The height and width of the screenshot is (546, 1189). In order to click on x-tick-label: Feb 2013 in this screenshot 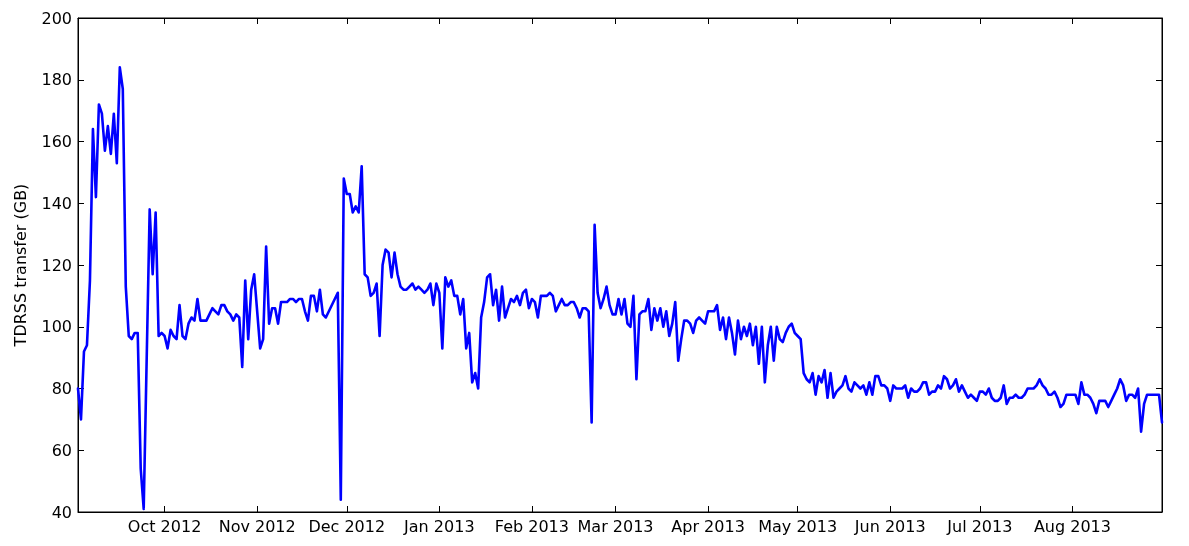, I will do `click(531, 526)`.